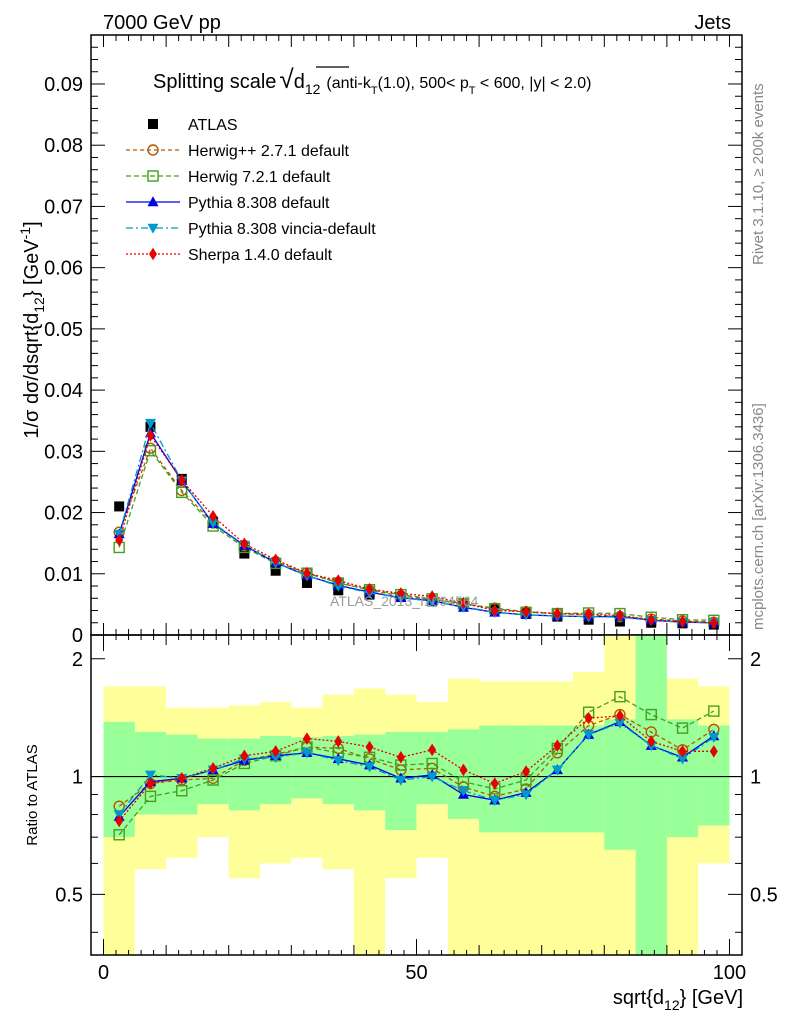  What do you see at coordinates (678, 1000) in the screenshot?
I see `ratio-plot-x-label: sqrt{d12} [GeV]` at bounding box center [678, 1000].